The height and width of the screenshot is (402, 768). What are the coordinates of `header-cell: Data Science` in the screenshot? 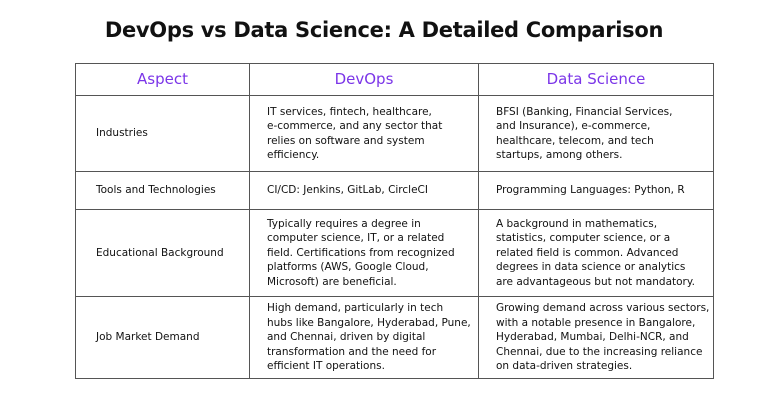 It's located at (596, 79).